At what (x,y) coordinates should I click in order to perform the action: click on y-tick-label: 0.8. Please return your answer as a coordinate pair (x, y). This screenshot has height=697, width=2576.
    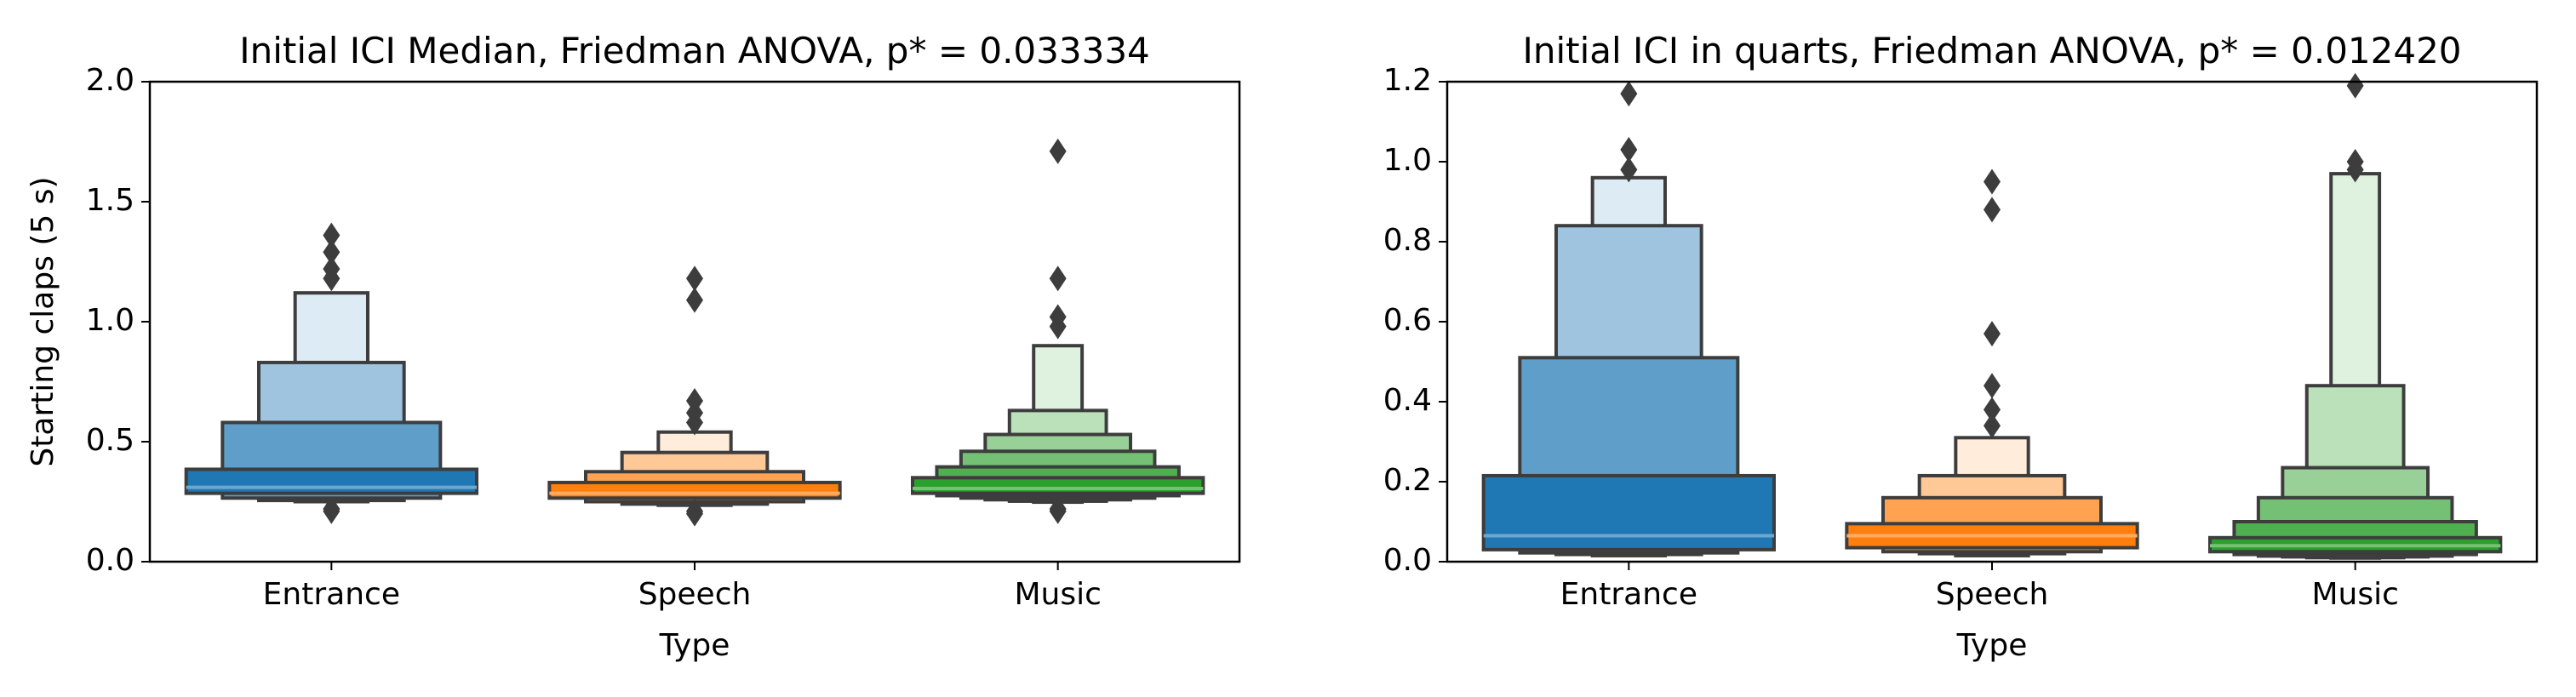
    Looking at the image, I should click on (1408, 241).